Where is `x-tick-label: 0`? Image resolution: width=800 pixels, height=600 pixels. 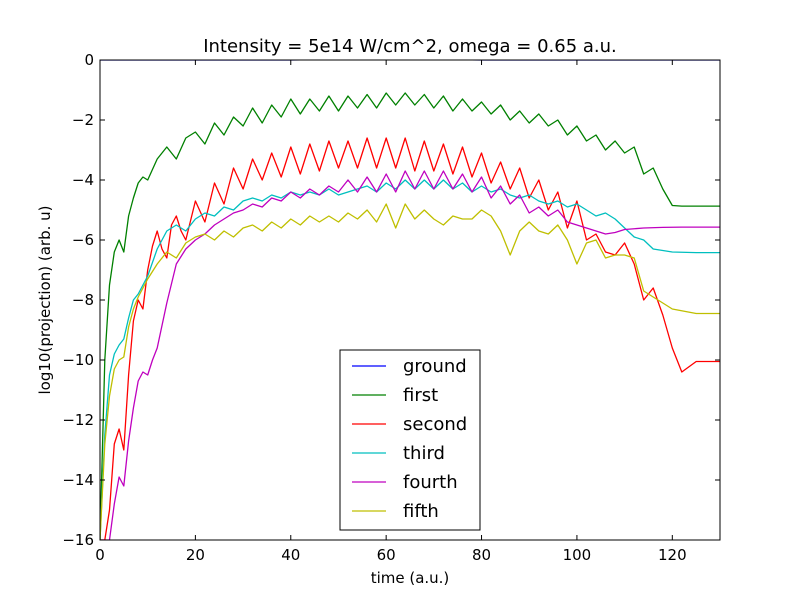 x-tick-label: 0 is located at coordinates (100, 555).